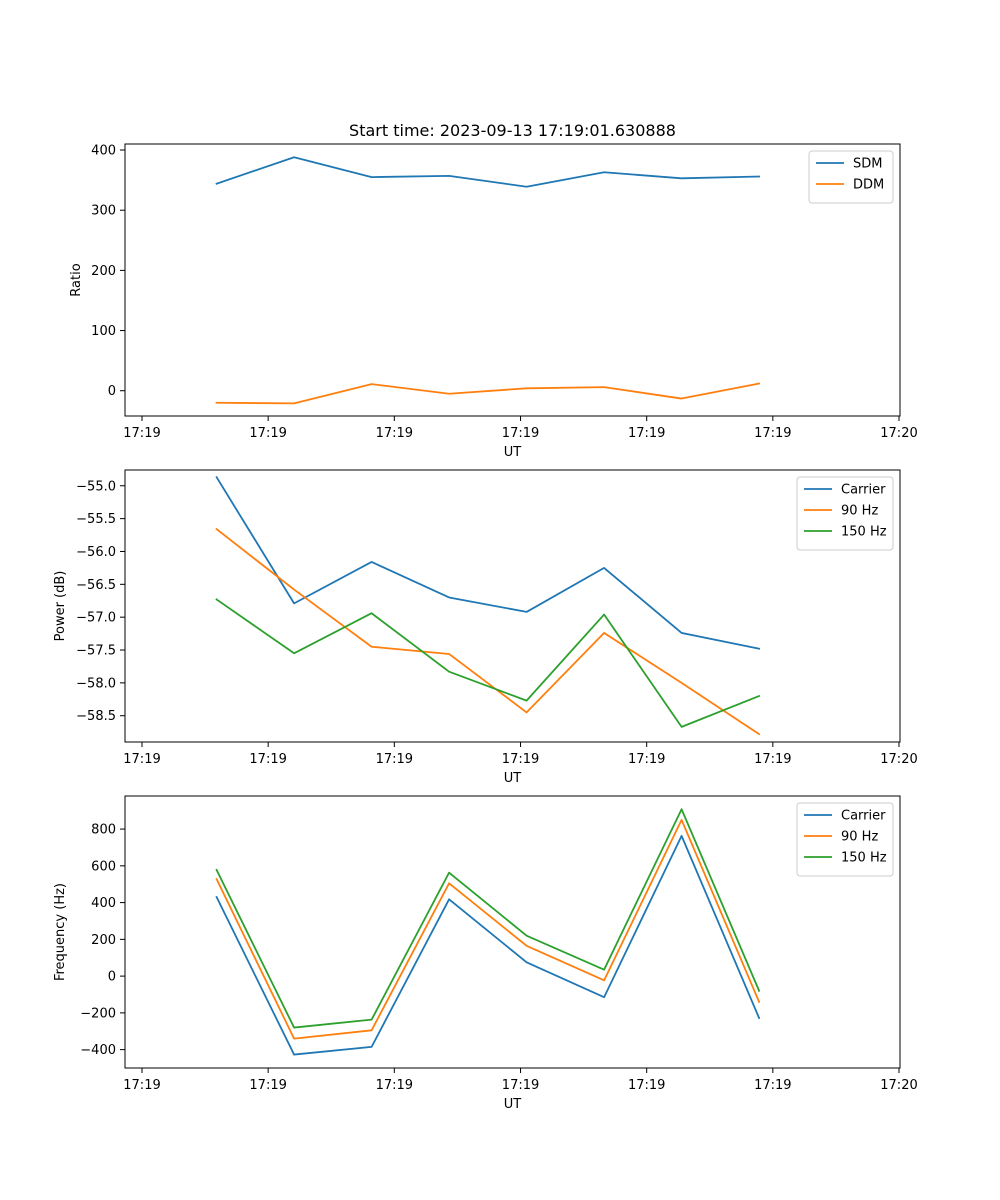 The width and height of the screenshot is (1000, 1200). I want to click on y-tick-label: 600, so click(103, 866).